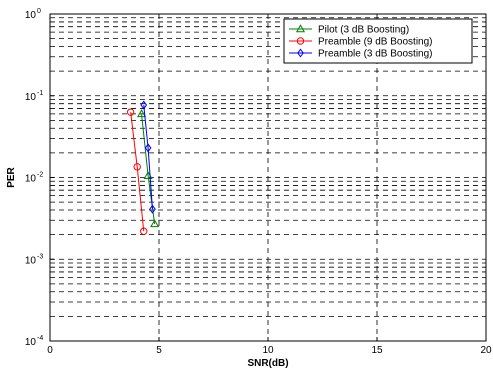  Describe the element at coordinates (39, 11) in the screenshot. I see `y-tick-label-exponent: 0` at that location.